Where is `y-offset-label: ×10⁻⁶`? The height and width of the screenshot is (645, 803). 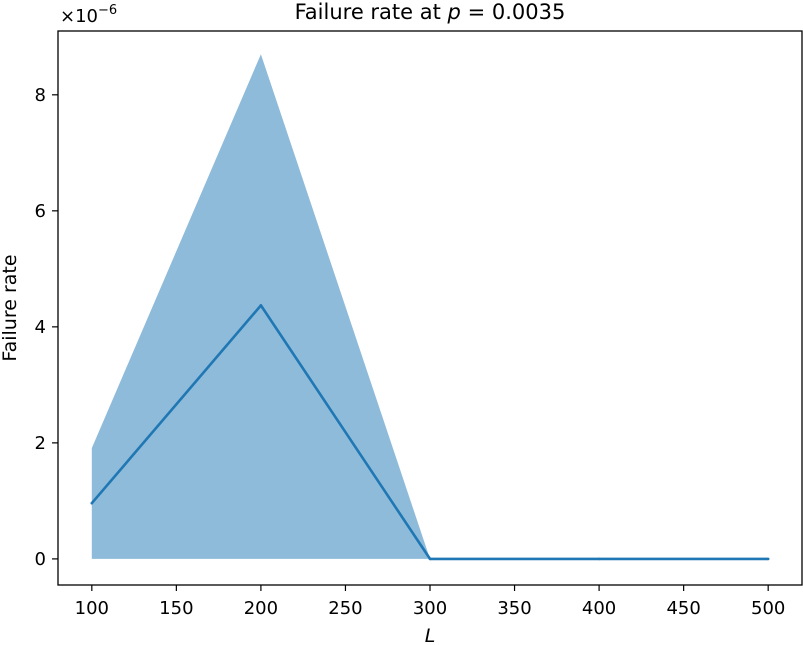 y-offset-label: ×10⁻⁶ is located at coordinates (88, 15).